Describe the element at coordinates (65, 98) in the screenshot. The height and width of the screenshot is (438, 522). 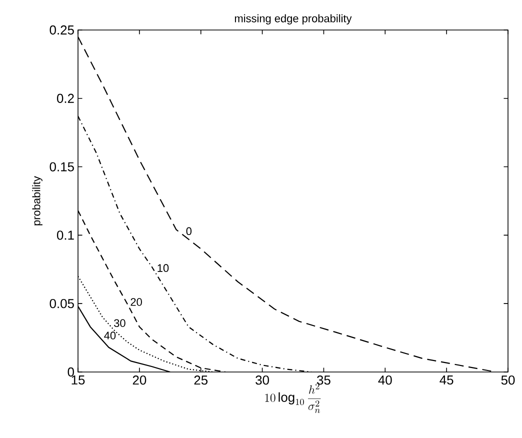
I see `y-tick-label: 0.2` at that location.